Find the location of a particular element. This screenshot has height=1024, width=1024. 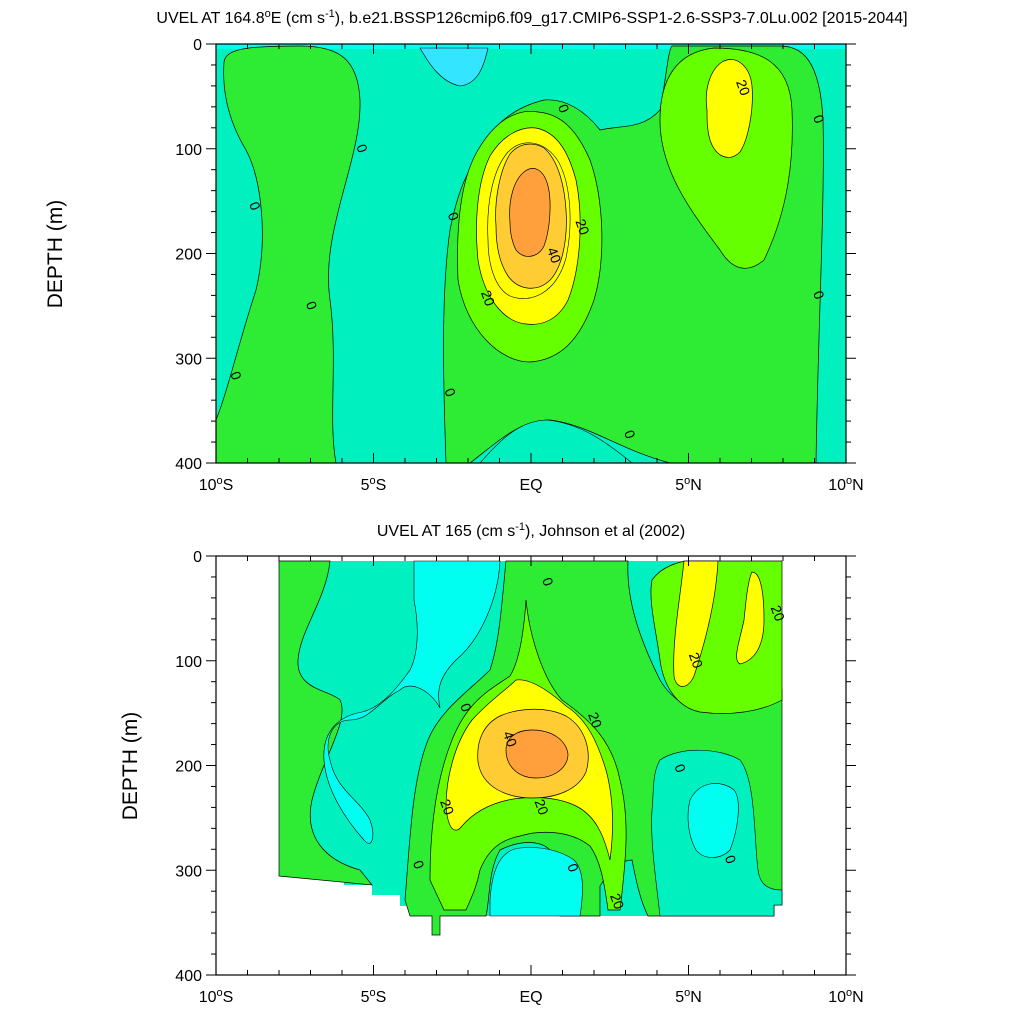

top-y-axis-label: DEPTH (m) is located at coordinates (55, 254).